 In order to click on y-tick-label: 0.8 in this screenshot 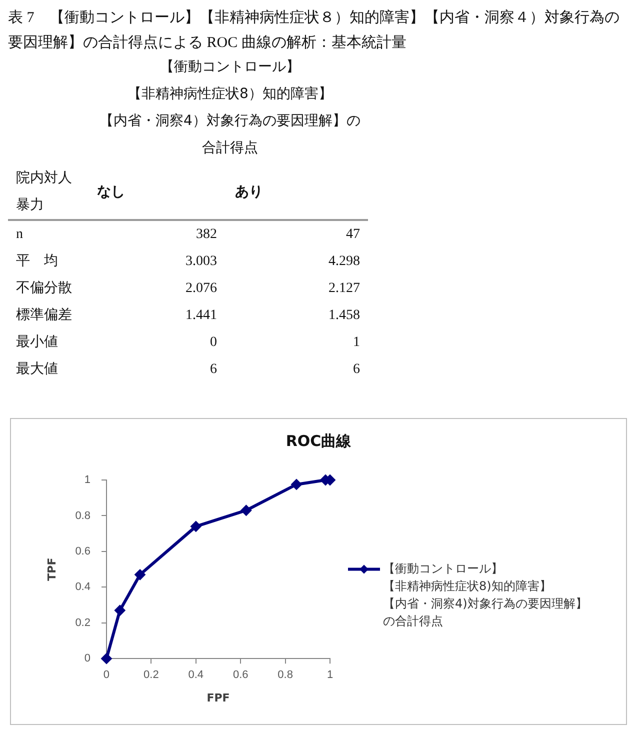, I will do `click(82, 516)`.